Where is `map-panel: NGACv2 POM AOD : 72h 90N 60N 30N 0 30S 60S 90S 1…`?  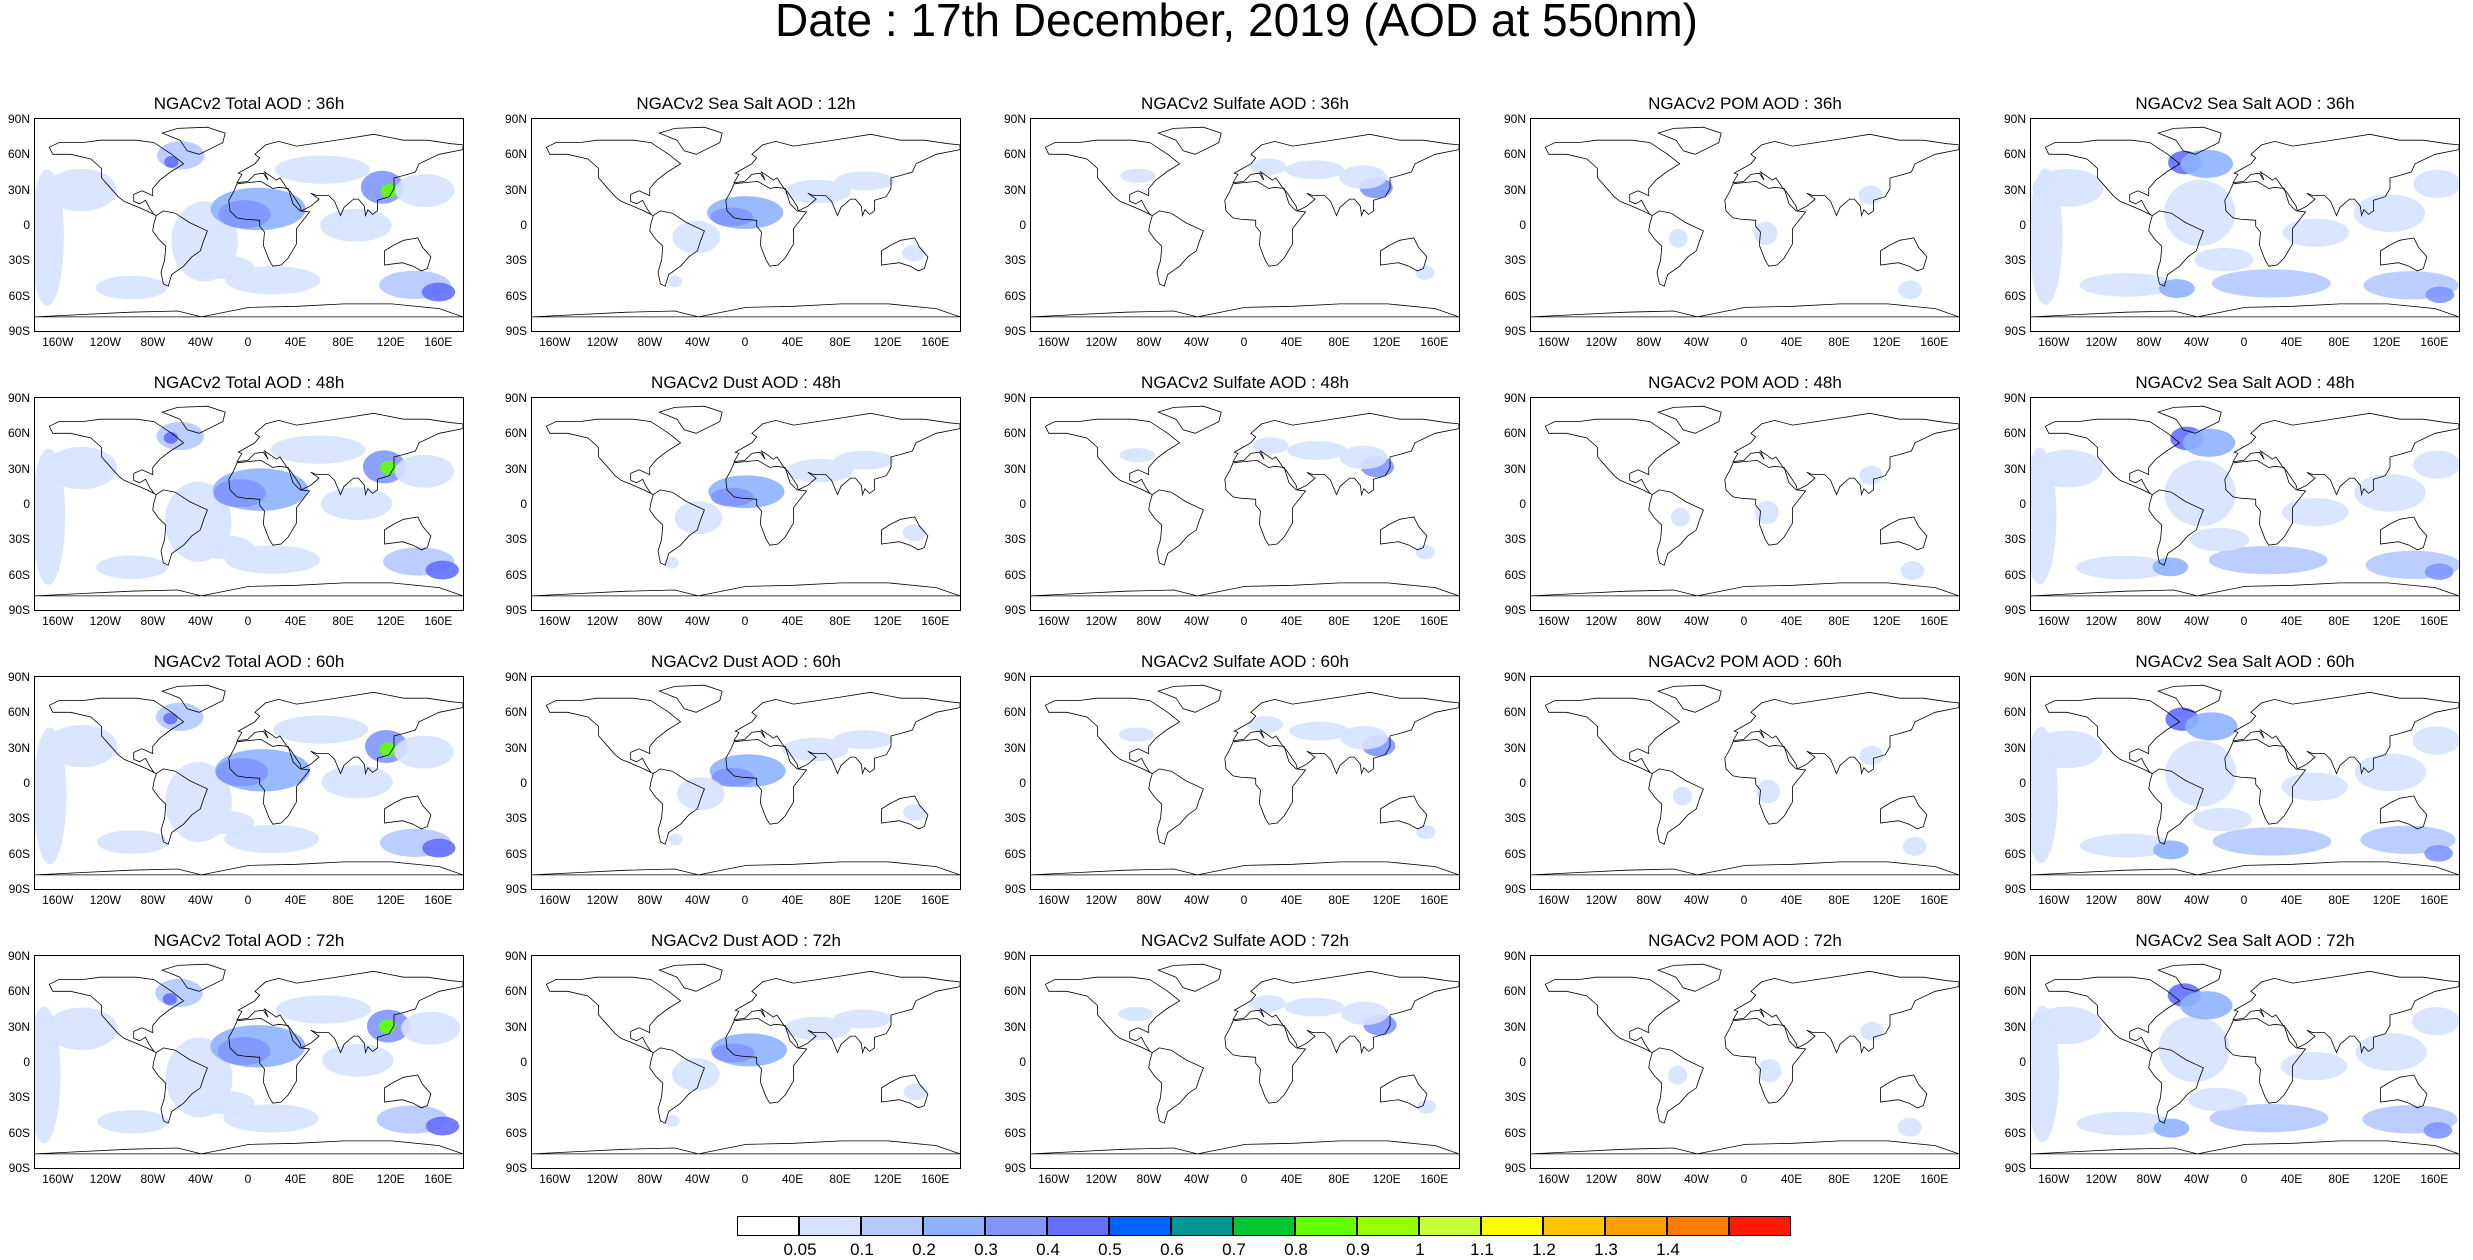
map-panel: NGACv2 POM AOD : 72h 90N 60N 30N 0 30S 60S 90S 1… is located at coordinates (1732, 1058).